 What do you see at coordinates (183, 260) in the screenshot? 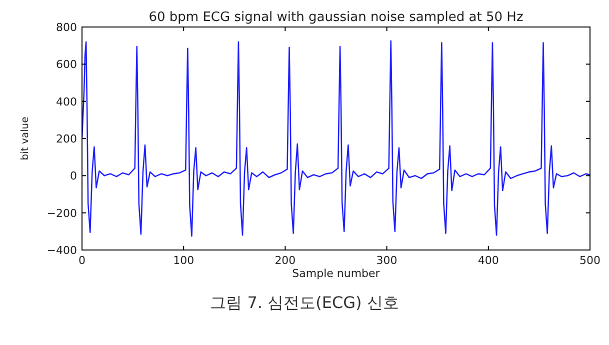
I see `x-tick-label: 100` at bounding box center [183, 260].